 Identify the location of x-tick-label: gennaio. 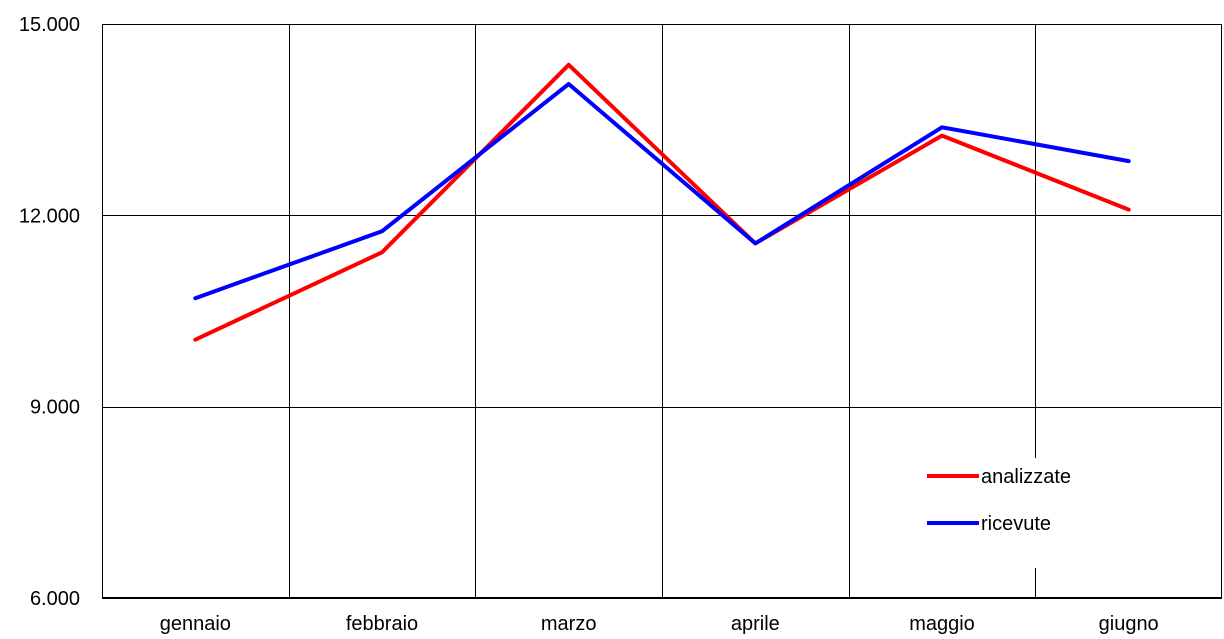
(195, 624).